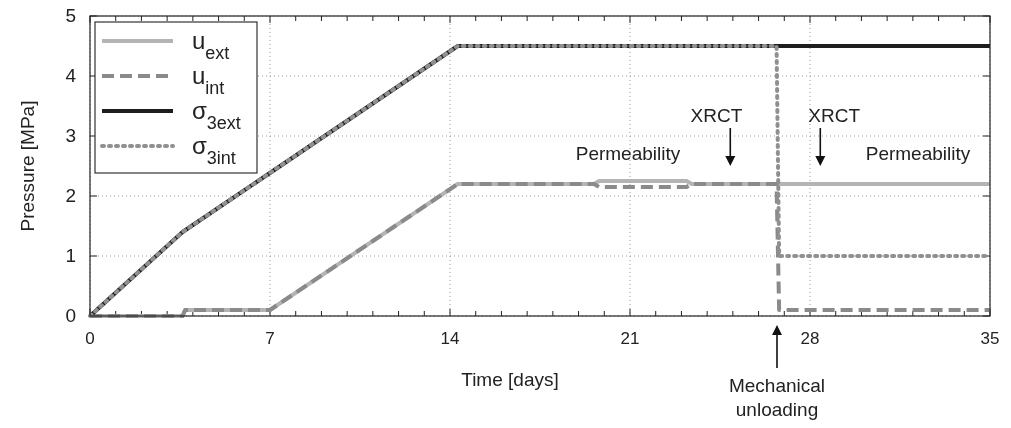 This screenshot has width=1011, height=428. What do you see at coordinates (214, 150) in the screenshot?
I see `legend-label: σ$_{3int}$` at bounding box center [214, 150].